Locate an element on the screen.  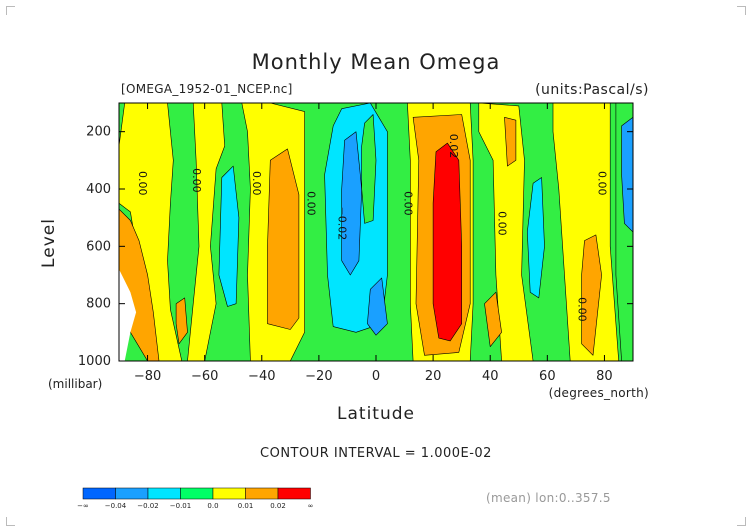
legend-label: ∞ is located at coordinates (311, 506).